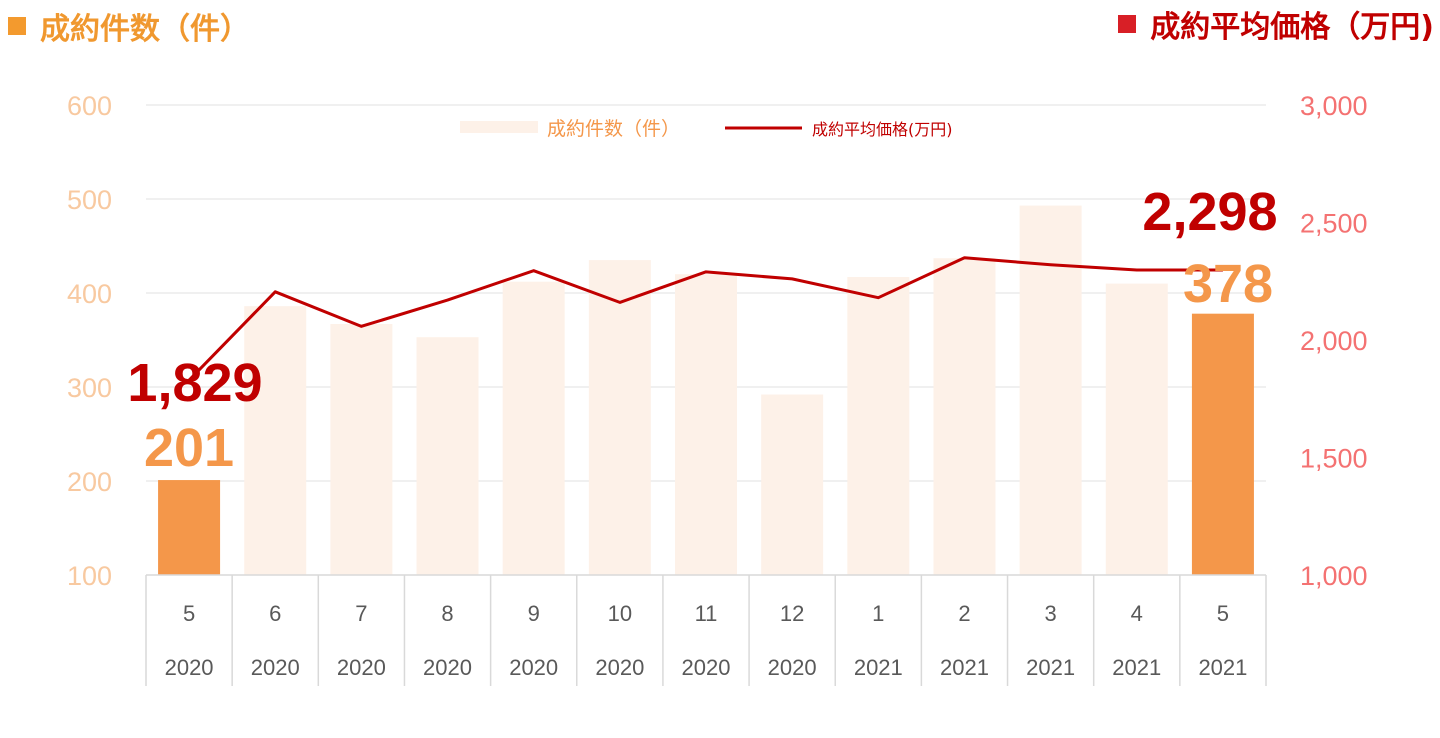 This screenshot has width=1440, height=738. Describe the element at coordinates (1137, 613) in the screenshot. I see `month-label: 4` at that location.